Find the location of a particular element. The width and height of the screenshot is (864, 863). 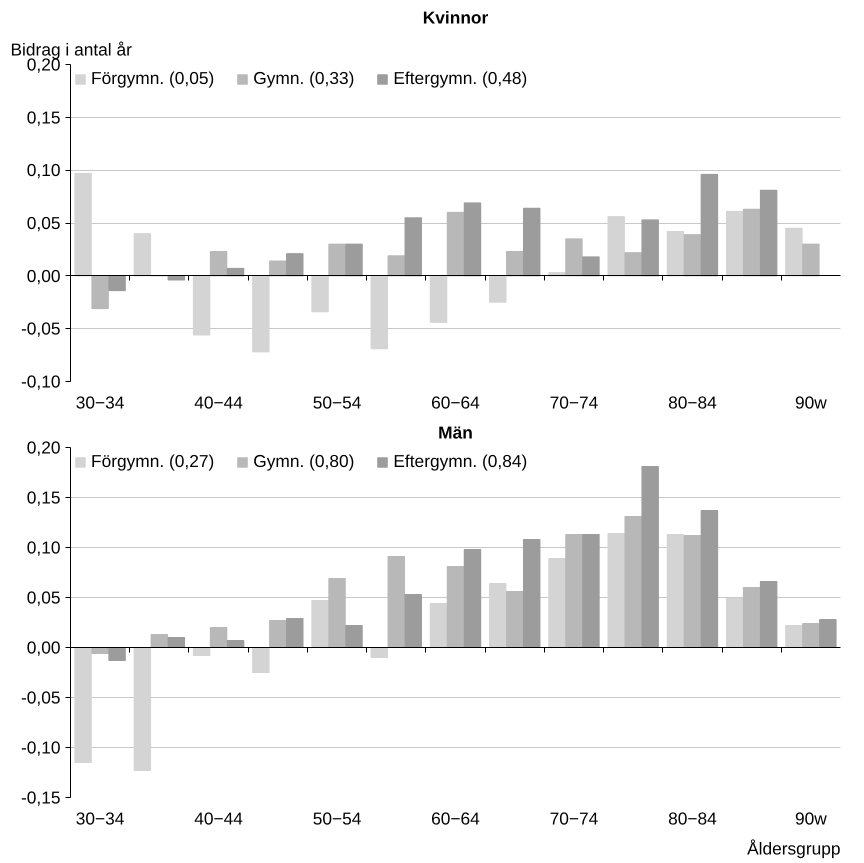

legend-label: Förgymn. (0,05) is located at coordinates (152, 78).